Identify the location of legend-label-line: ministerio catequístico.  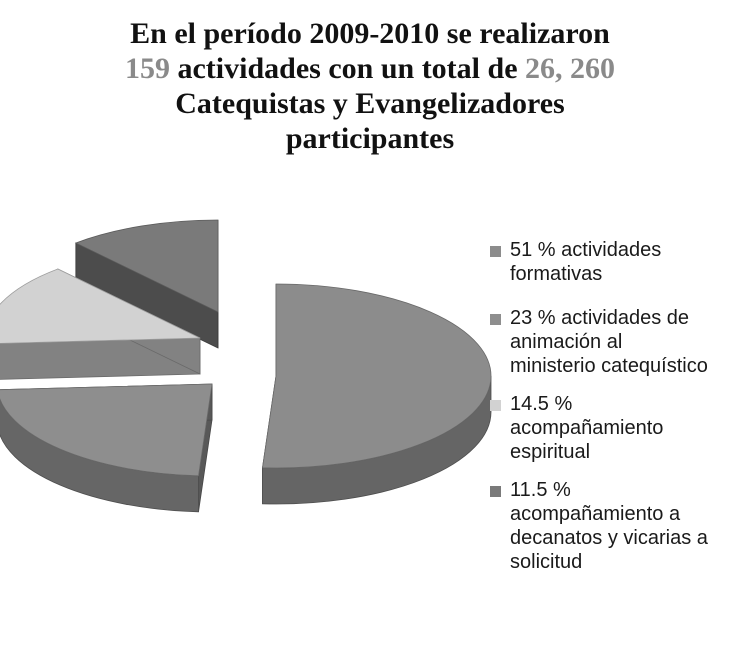
(609, 366).